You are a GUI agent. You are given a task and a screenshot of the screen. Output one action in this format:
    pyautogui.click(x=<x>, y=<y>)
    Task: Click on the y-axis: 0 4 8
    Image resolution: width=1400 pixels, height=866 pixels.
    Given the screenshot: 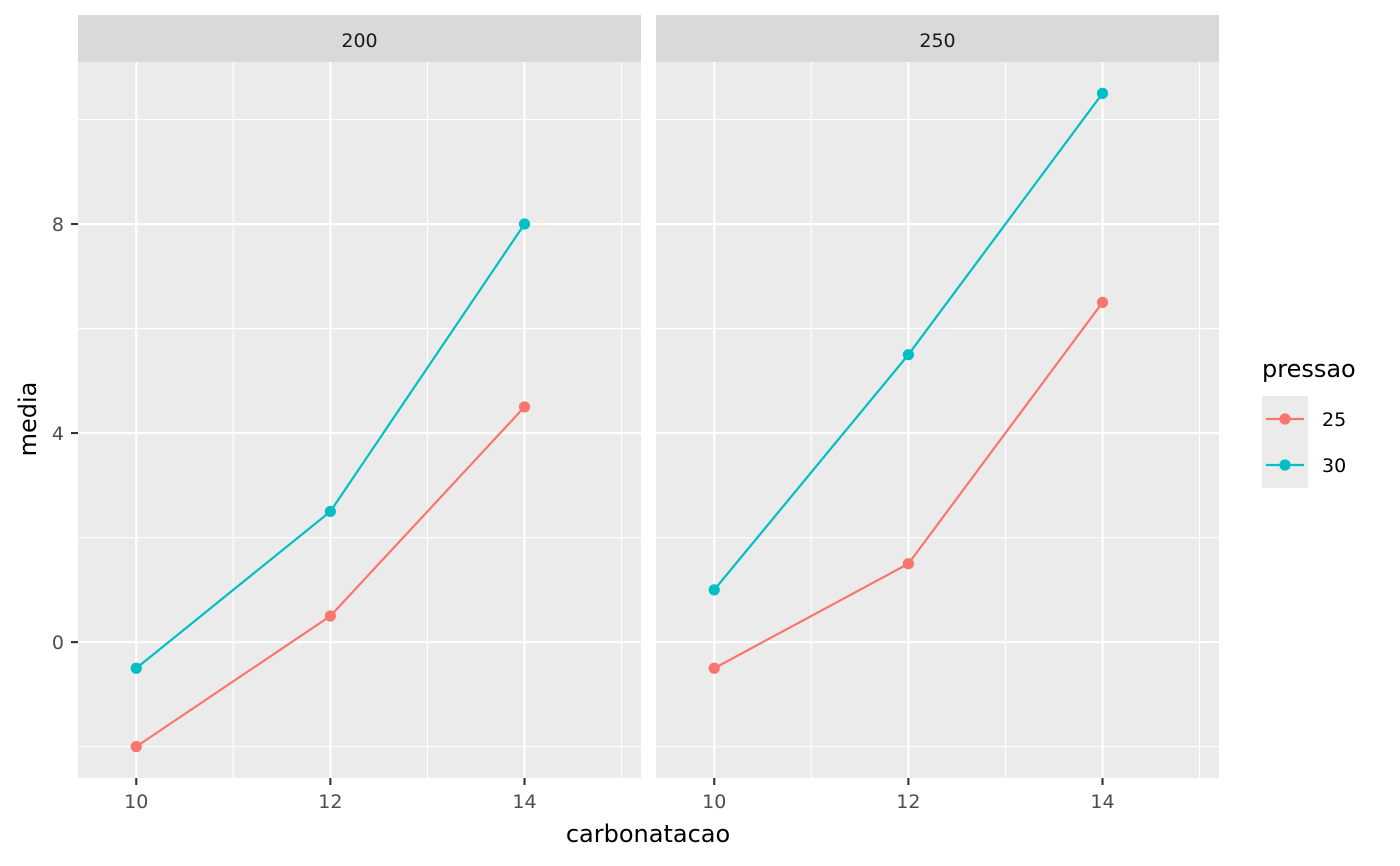 What is the action you would take?
    pyautogui.click(x=65, y=434)
    